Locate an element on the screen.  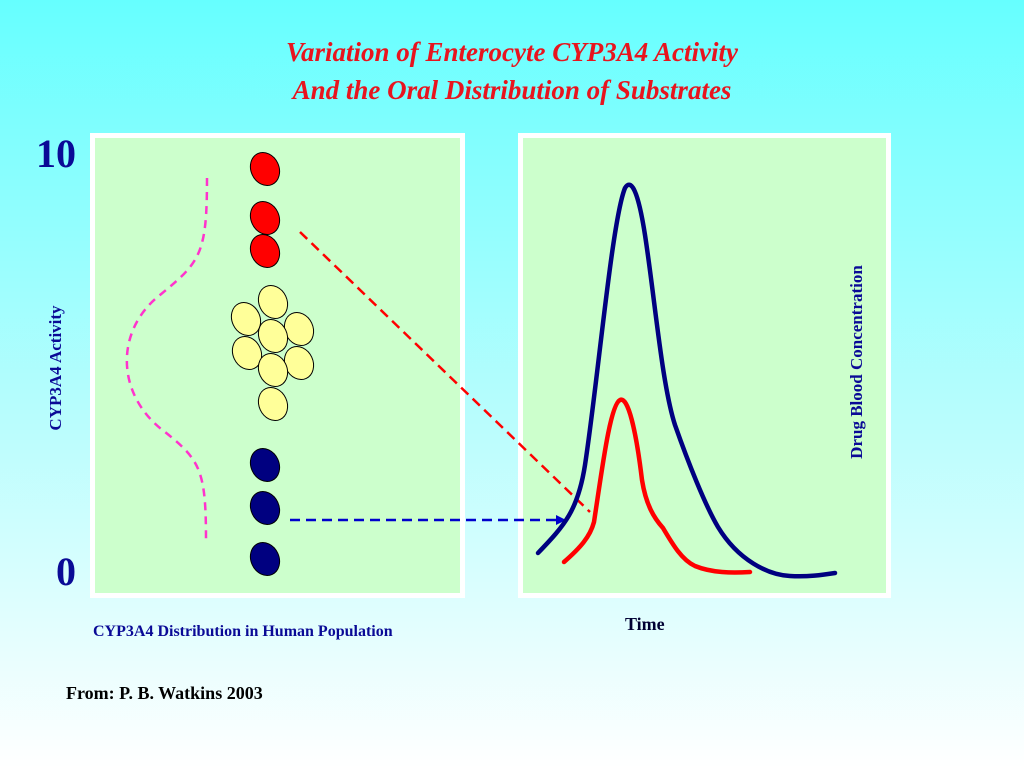
distribution-curve is located at coordinates (167, 359).